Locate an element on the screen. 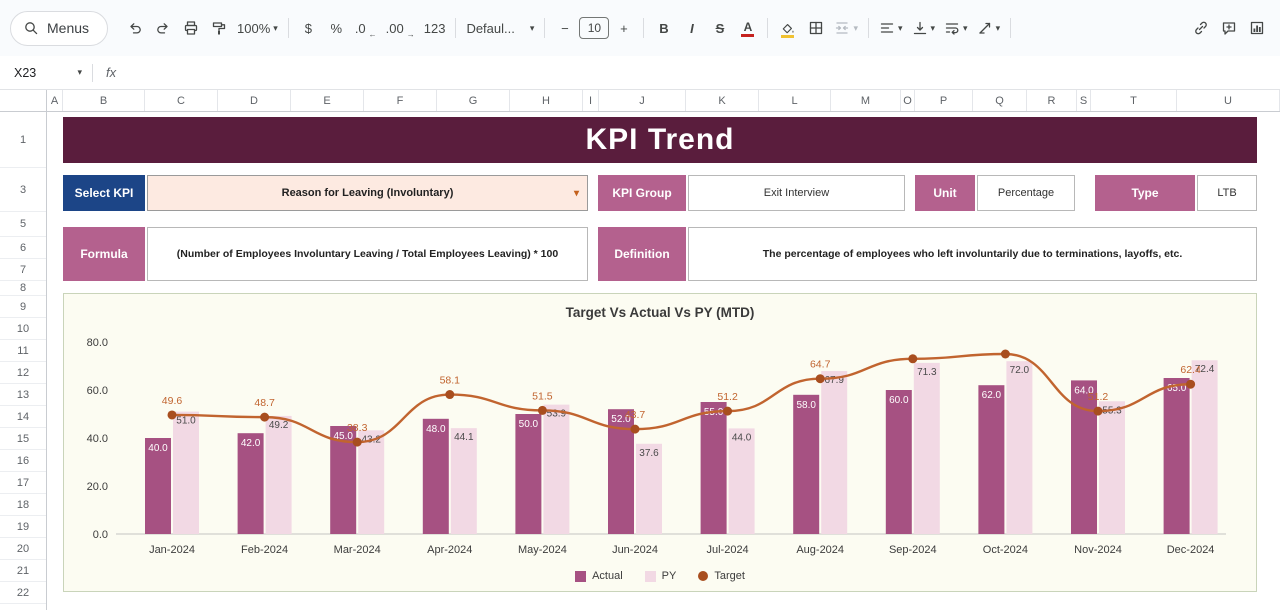  unit-value: Percentage is located at coordinates (1026, 193).